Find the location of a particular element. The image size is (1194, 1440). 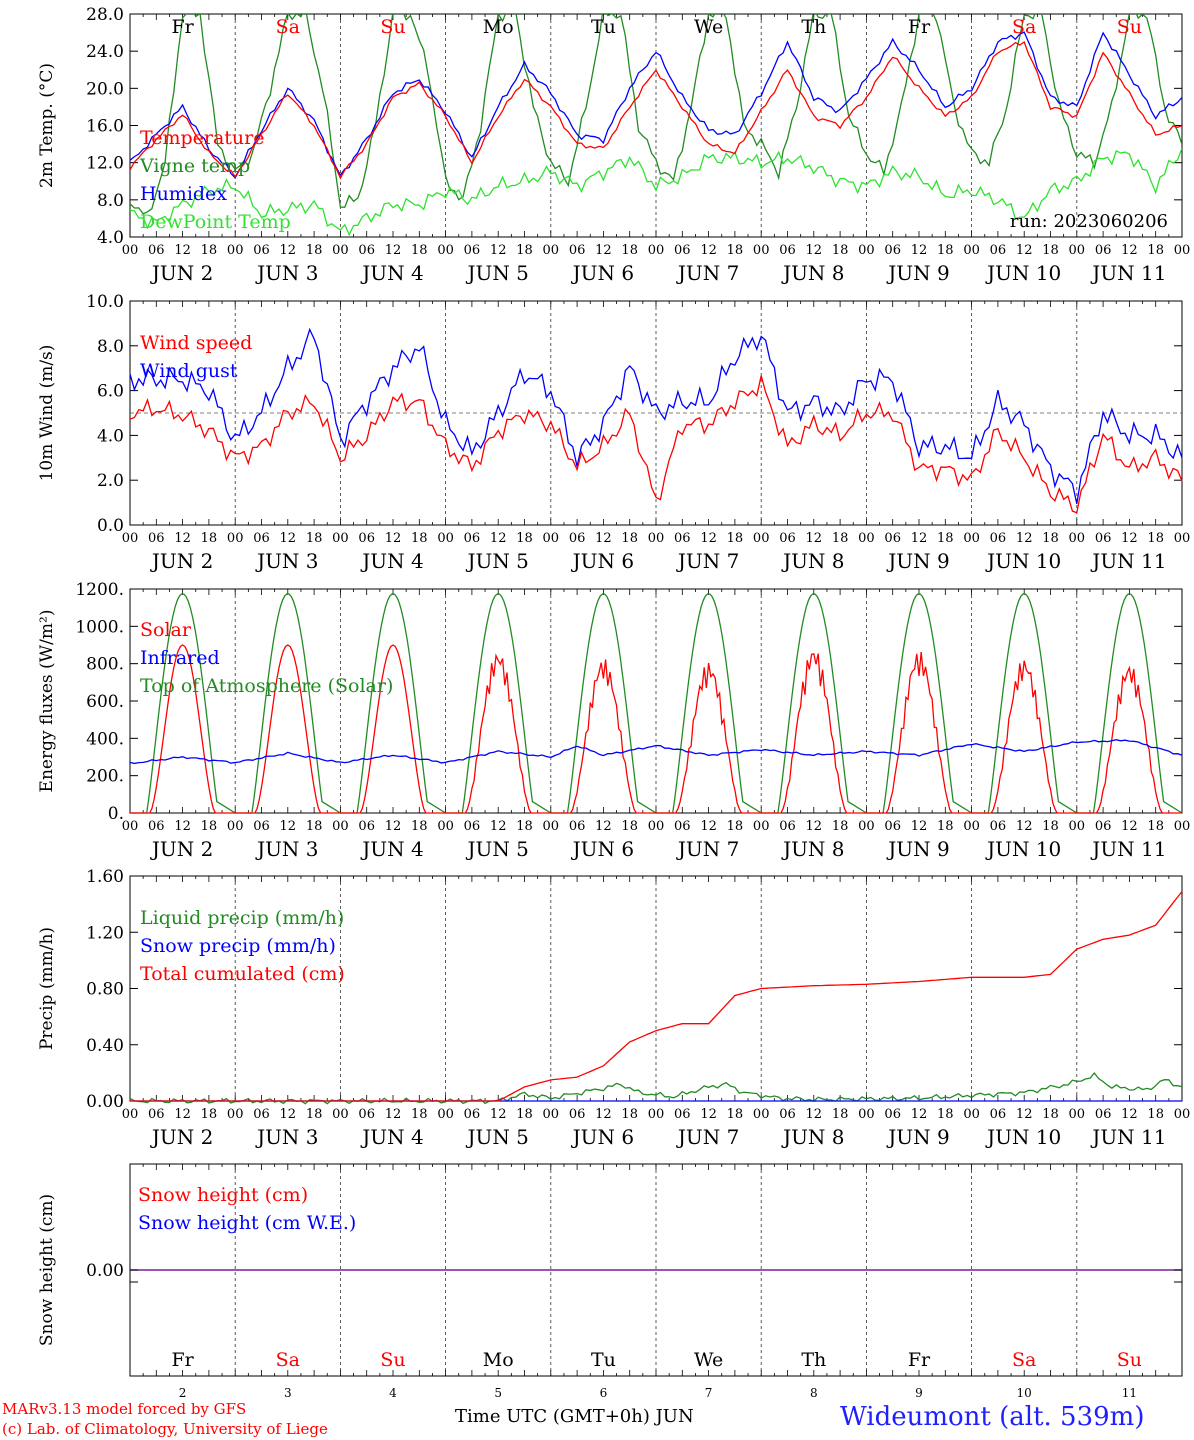

y-tick-label: 8.0 is located at coordinates (110, 347).